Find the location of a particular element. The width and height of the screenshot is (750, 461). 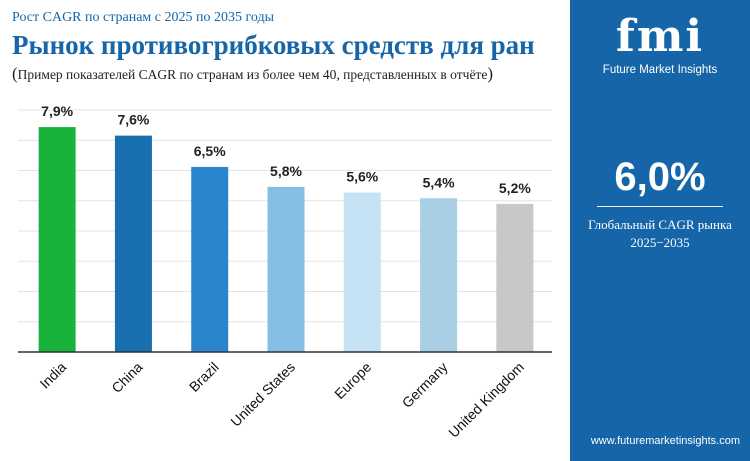

bar-india is located at coordinates (57, 239).